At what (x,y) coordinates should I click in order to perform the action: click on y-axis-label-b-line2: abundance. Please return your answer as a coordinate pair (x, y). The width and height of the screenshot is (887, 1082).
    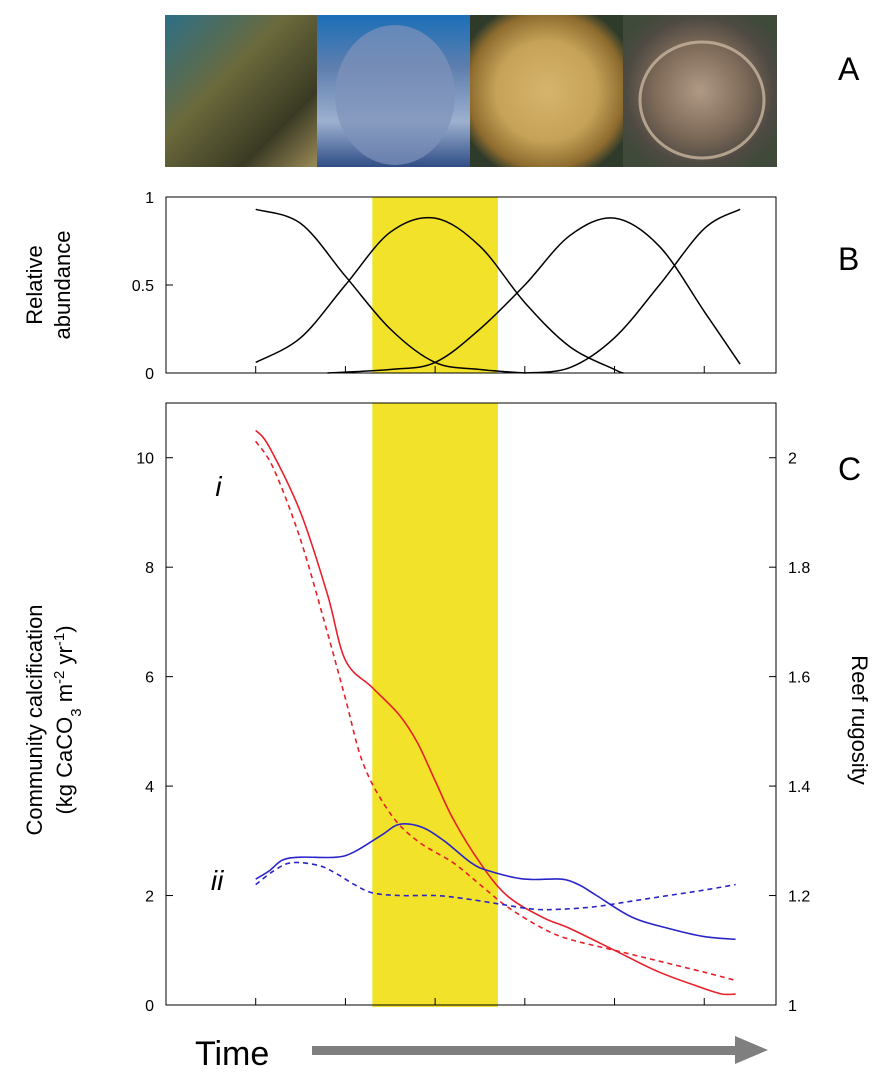
    Looking at the image, I should click on (62, 285).